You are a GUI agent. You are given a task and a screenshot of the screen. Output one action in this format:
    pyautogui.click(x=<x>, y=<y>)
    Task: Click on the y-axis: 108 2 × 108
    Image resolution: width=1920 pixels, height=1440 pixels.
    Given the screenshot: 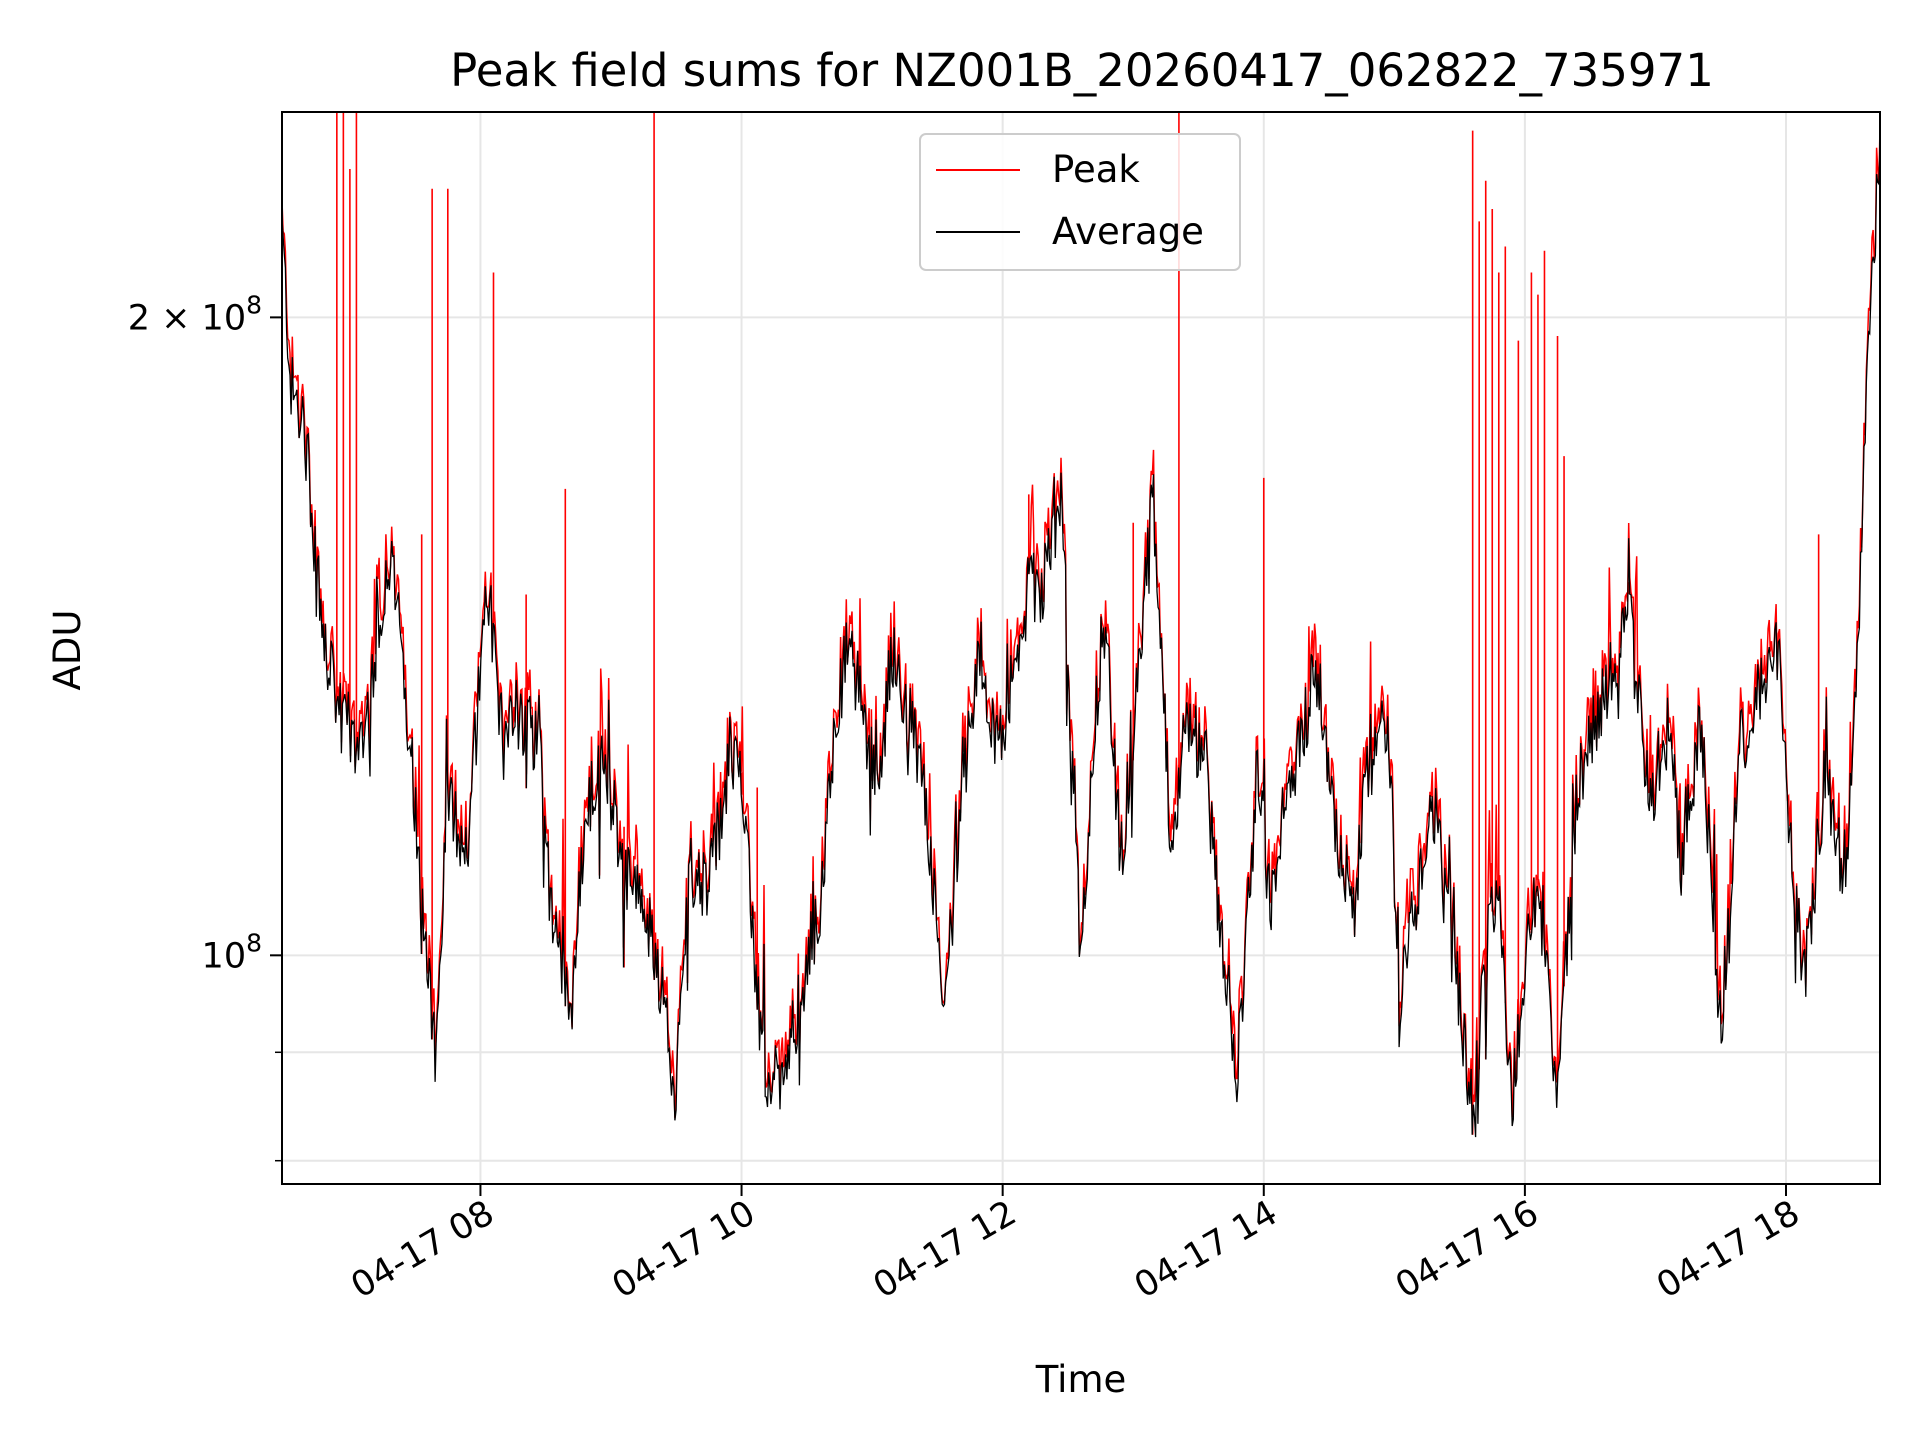 What is the action you would take?
    pyautogui.click(x=205, y=726)
    